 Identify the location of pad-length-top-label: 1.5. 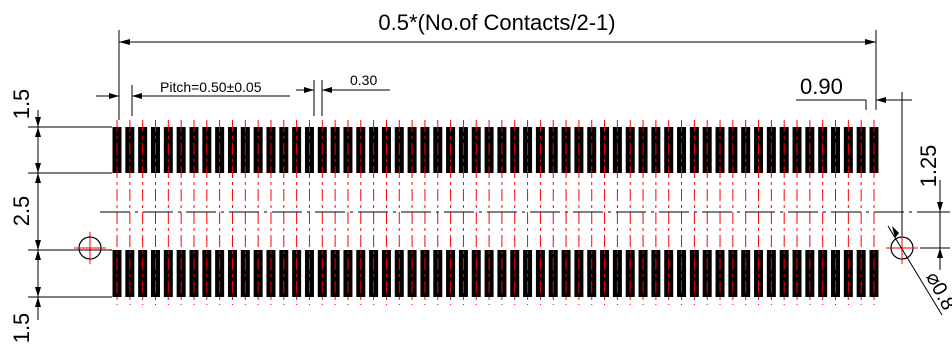
(21, 104).